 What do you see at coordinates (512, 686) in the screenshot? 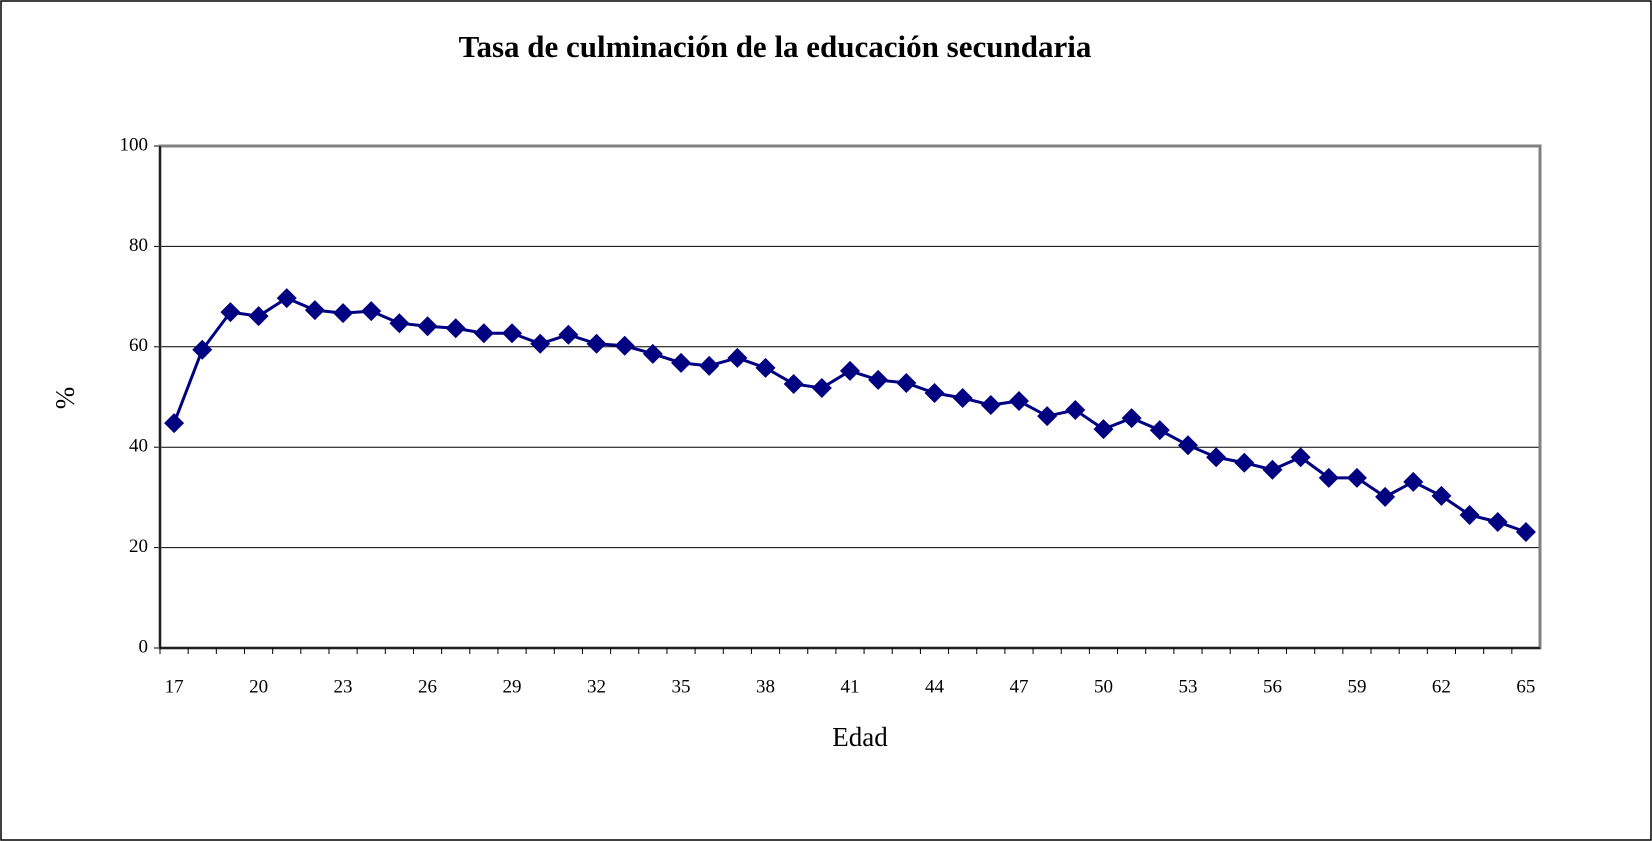
I see `x-tick-label: 29` at bounding box center [512, 686].